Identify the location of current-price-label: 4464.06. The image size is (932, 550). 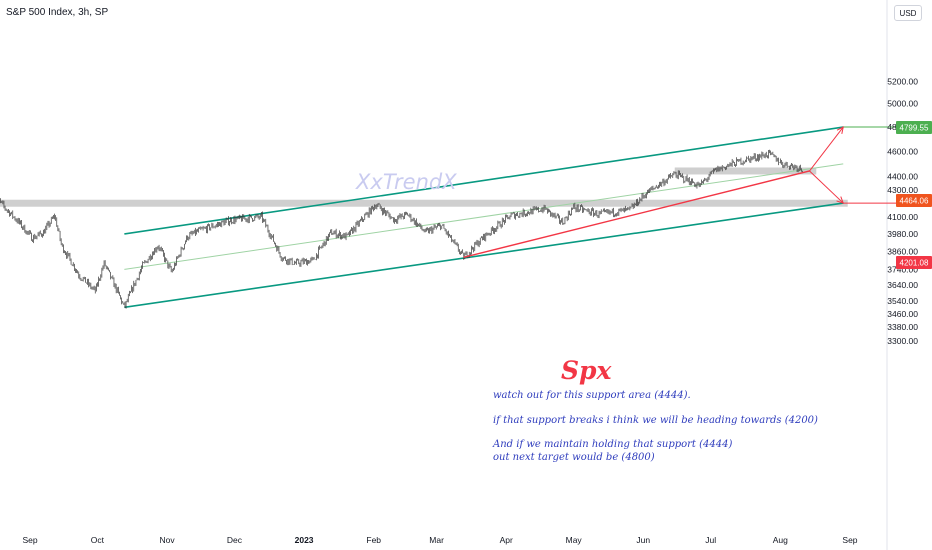
(914, 200).